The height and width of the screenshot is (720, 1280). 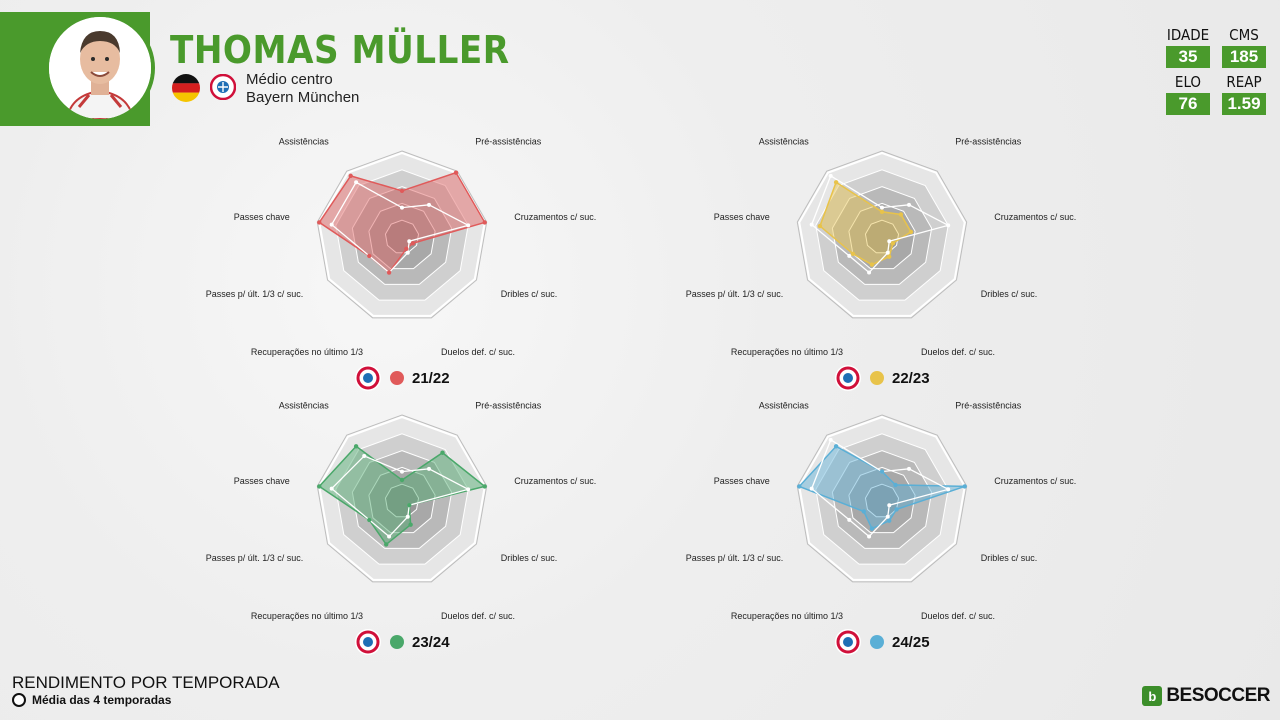 I want to click on stat-age: IDADE 35, so click(x=1188, y=47).